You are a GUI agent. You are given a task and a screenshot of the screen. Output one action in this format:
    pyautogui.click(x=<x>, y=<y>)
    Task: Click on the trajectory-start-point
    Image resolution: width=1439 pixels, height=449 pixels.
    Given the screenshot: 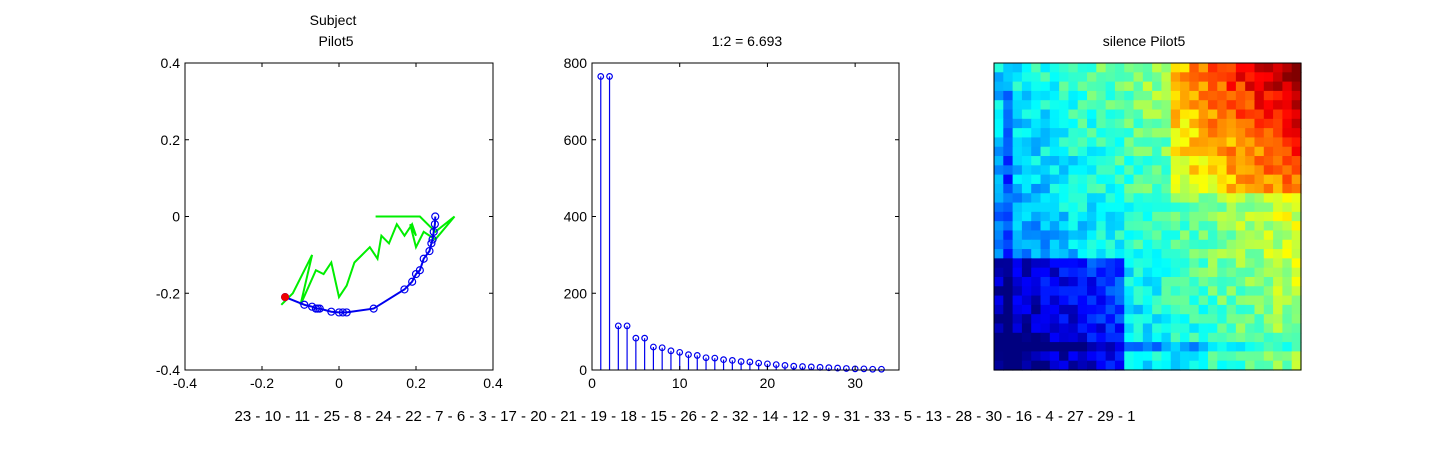 What is the action you would take?
    pyautogui.click(x=285, y=297)
    